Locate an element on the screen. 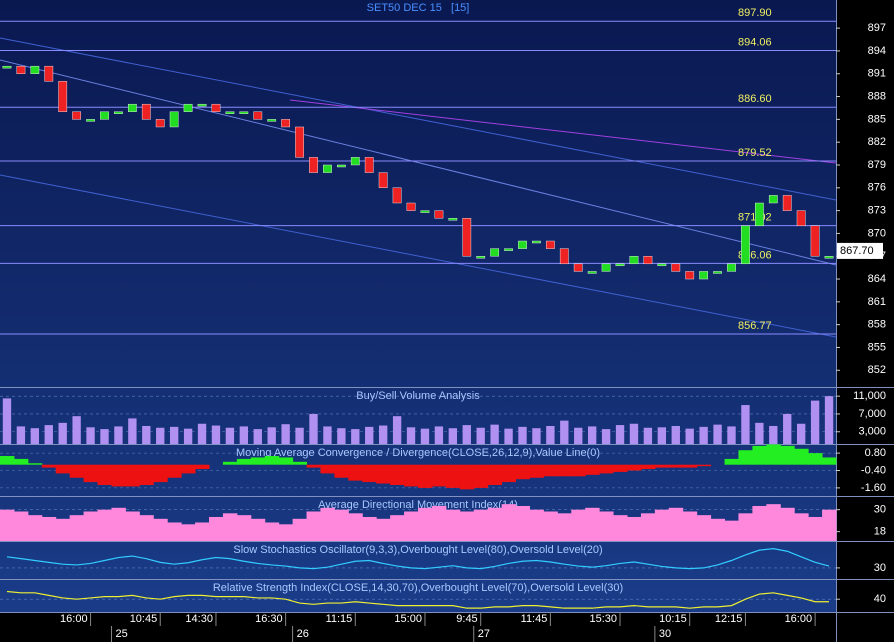  x-tick-label: 10:45 is located at coordinates (144, 619).